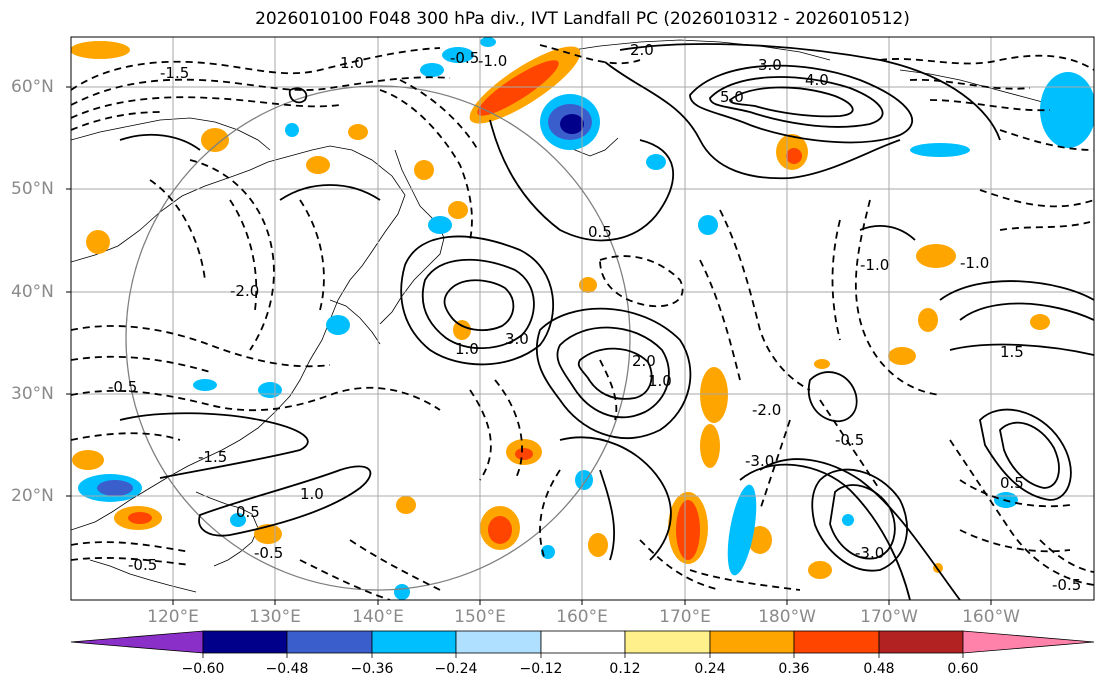 Image resolution: width=1105 pixels, height=692 pixels. Describe the element at coordinates (963, 669) in the screenshot. I see `colorbar-tick-label: 0.60` at that location.